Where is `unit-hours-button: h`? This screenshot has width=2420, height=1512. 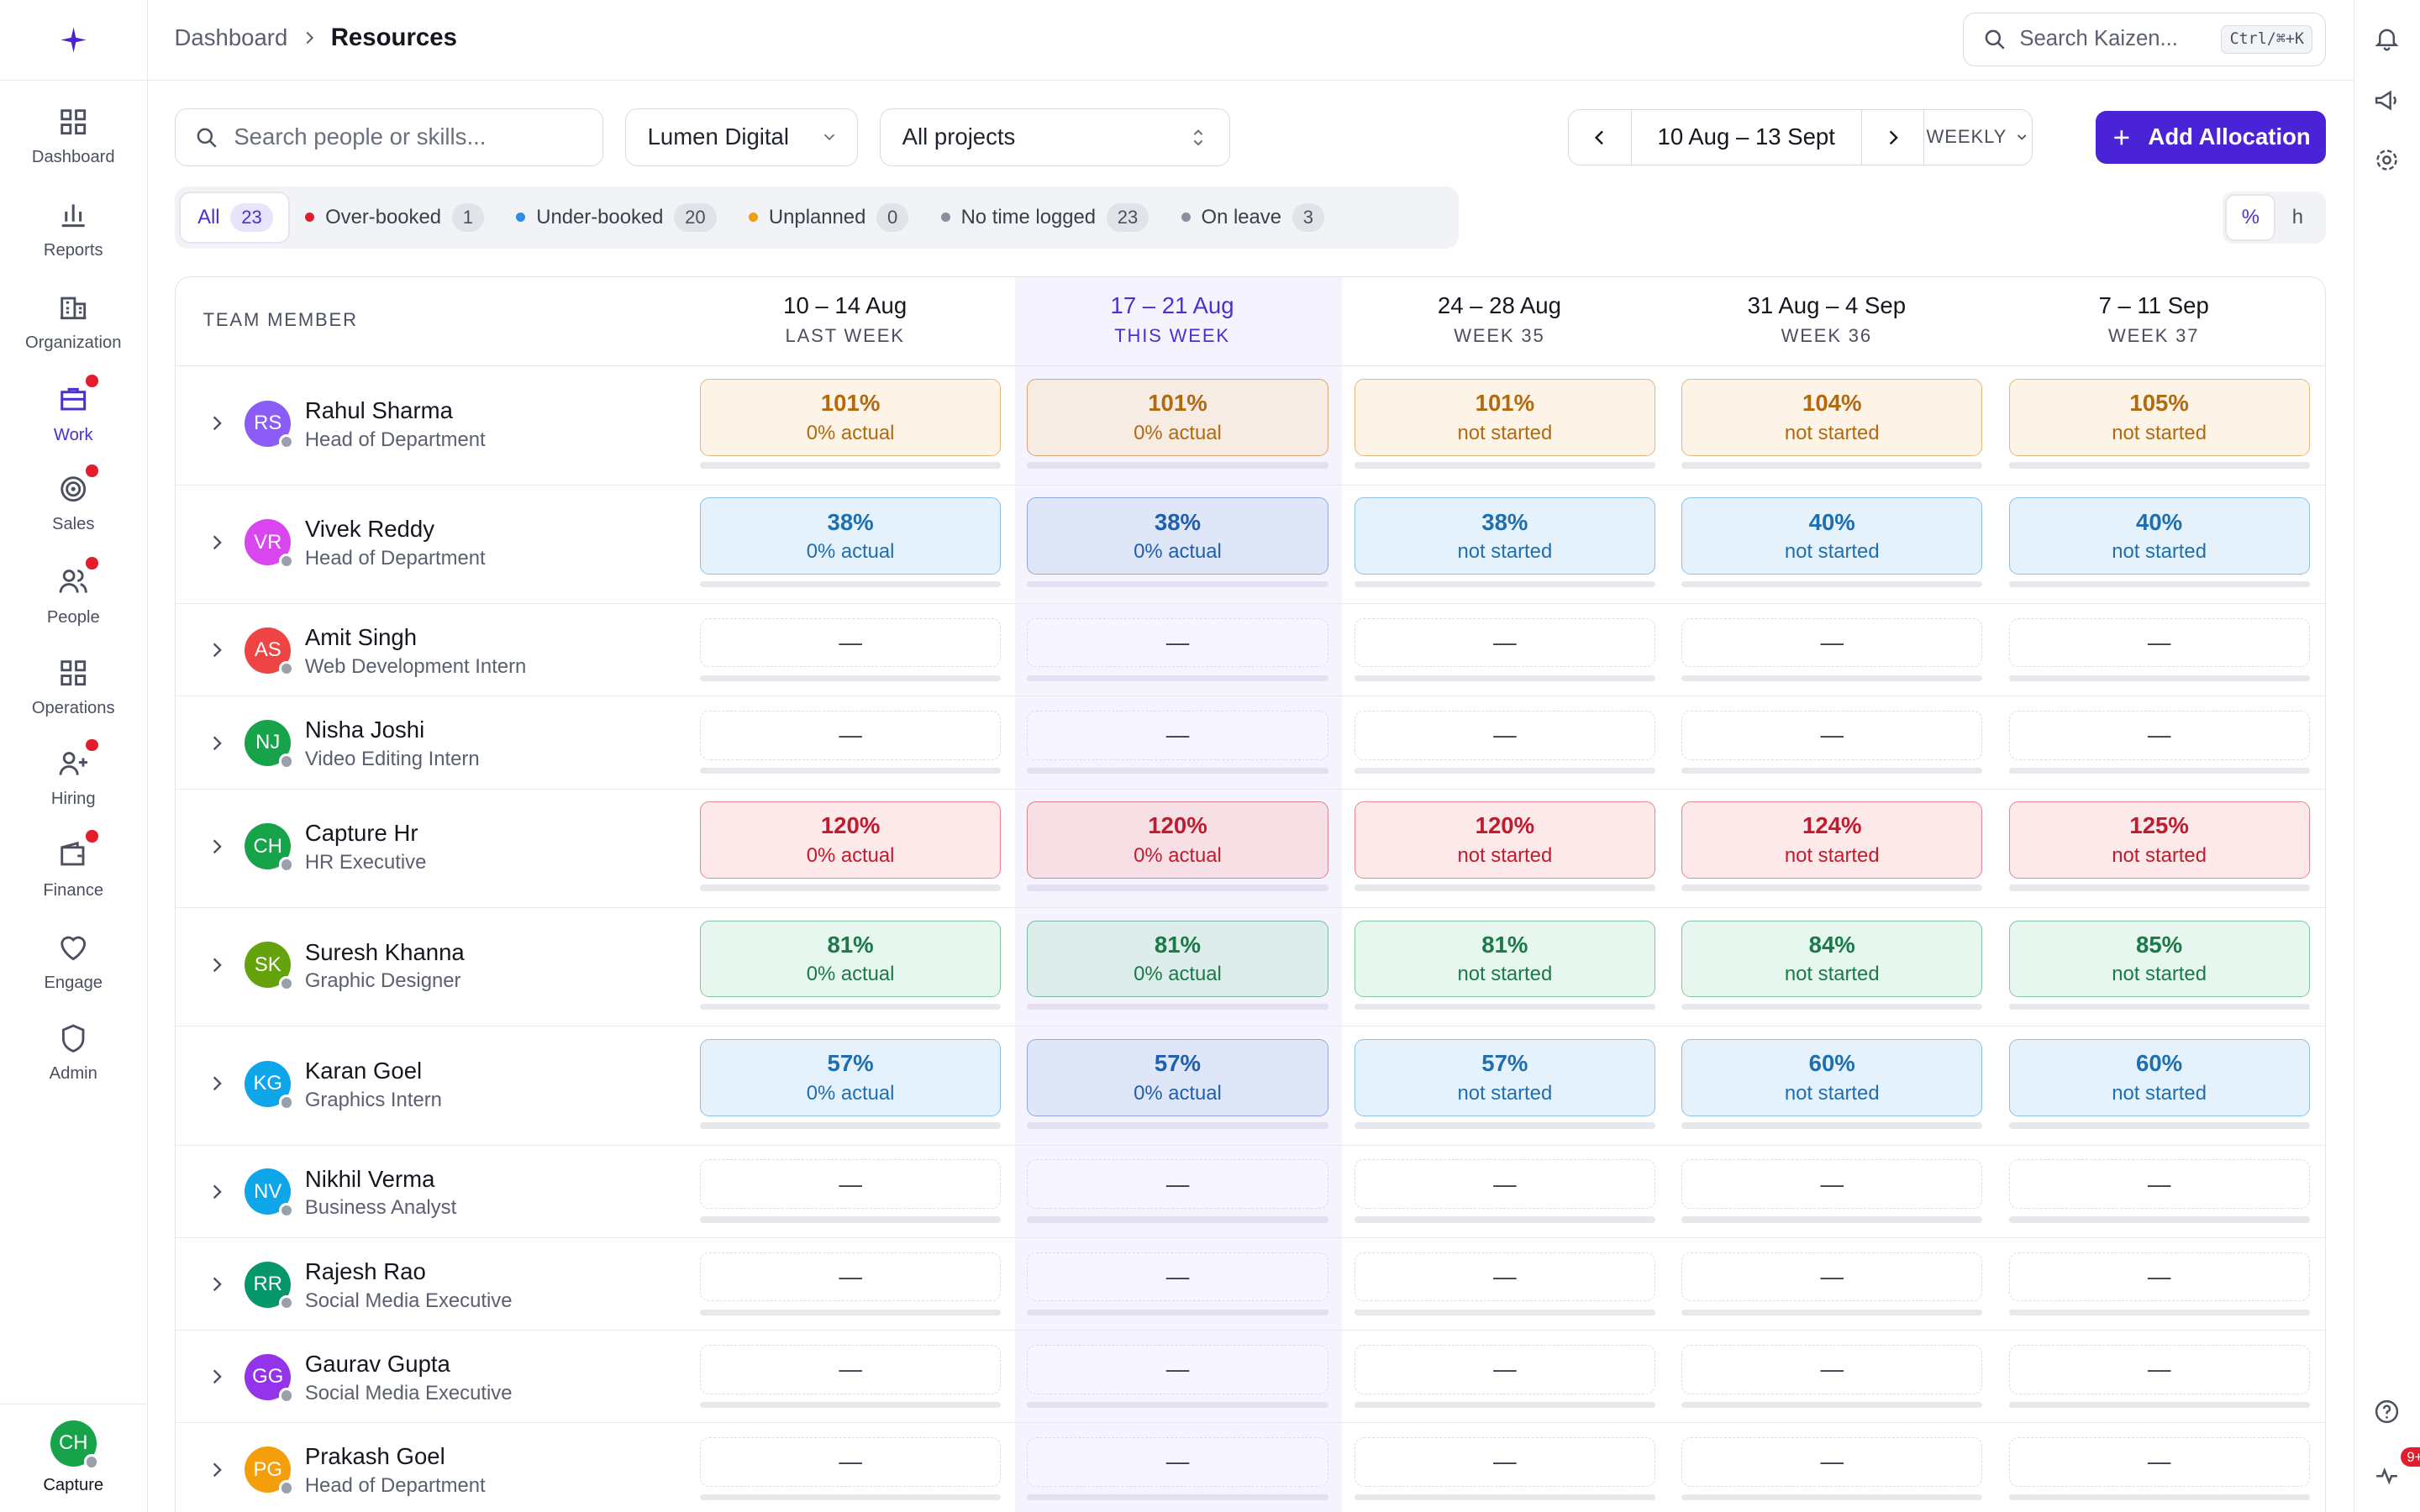 unit-hours-button: h is located at coordinates (2297, 216).